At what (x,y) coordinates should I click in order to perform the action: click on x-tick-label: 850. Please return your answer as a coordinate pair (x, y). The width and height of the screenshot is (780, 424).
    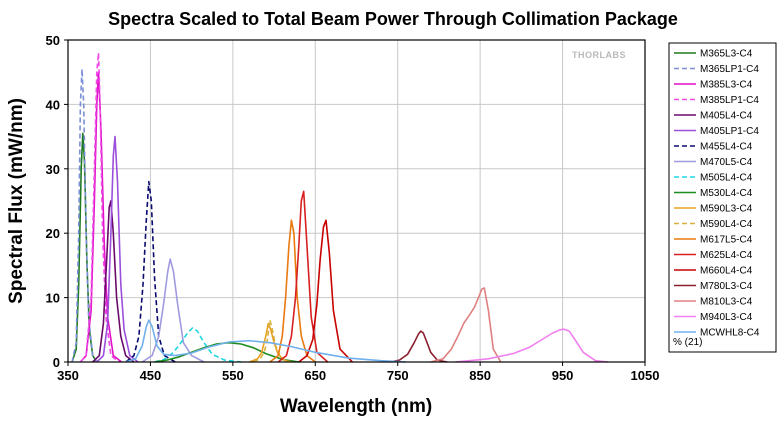
    Looking at the image, I should click on (480, 375).